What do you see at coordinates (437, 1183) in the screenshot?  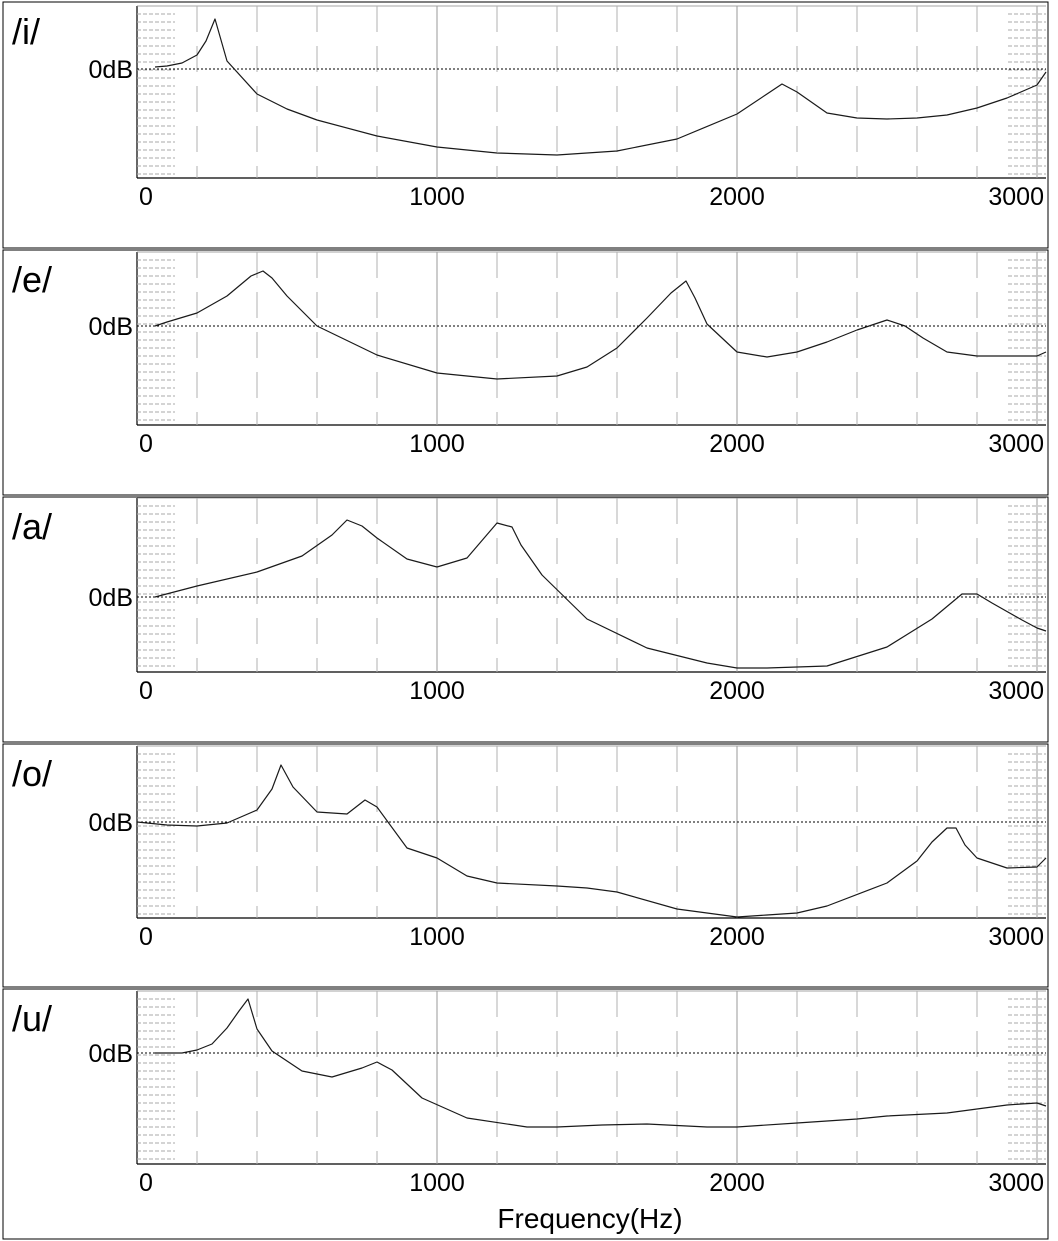 I see `panel-5-x-tick-label-1000: 1000` at bounding box center [437, 1183].